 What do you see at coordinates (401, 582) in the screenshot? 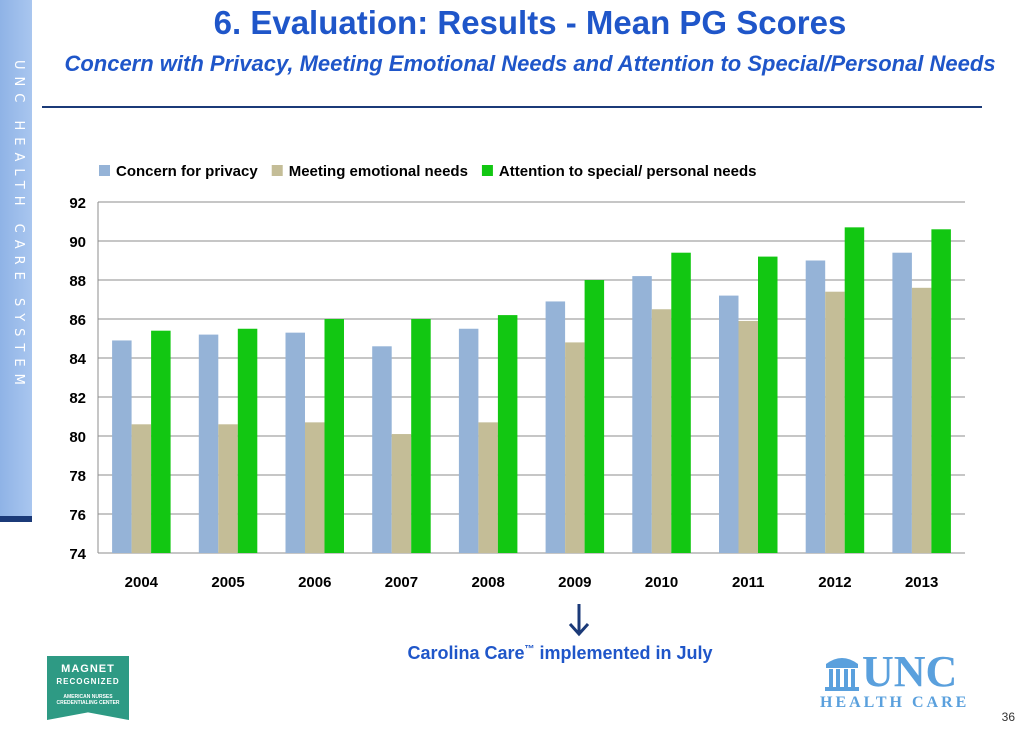
I see `x-tick-label: 2007` at bounding box center [401, 582].